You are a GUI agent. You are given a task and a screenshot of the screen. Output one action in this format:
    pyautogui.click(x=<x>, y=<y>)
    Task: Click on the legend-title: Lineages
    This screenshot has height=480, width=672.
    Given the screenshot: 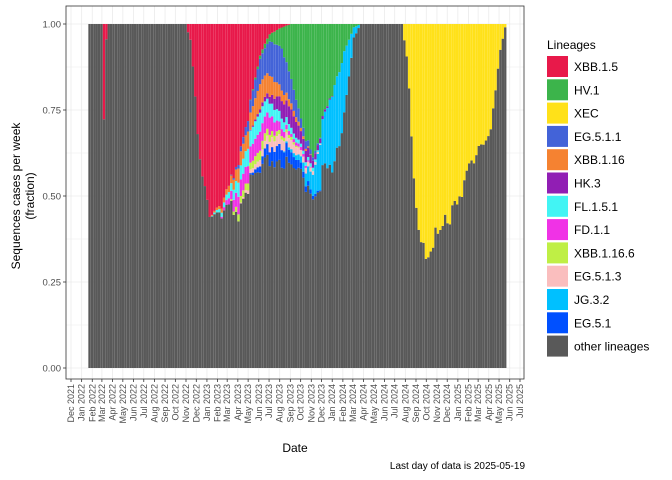 What is the action you would take?
    pyautogui.click(x=571, y=45)
    